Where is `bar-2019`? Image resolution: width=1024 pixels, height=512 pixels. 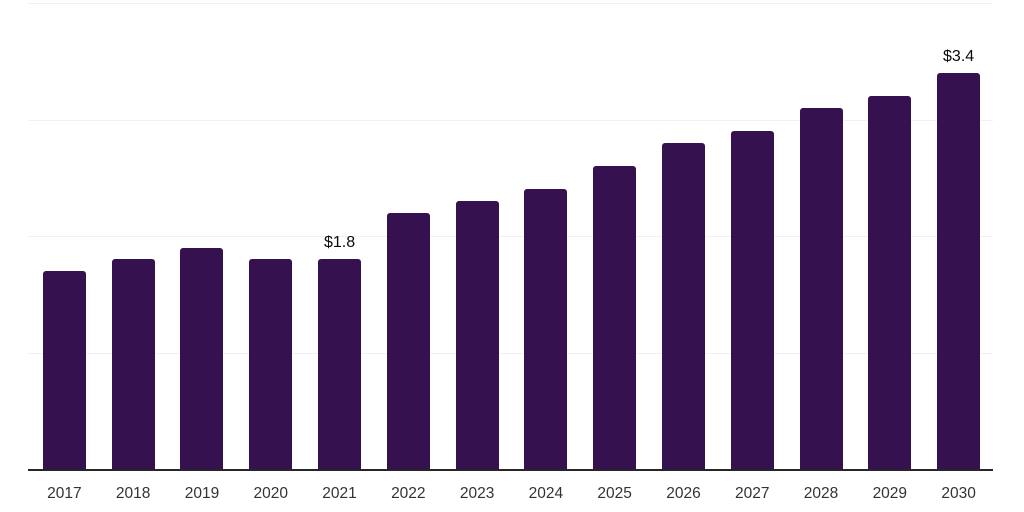 bar-2019 is located at coordinates (202, 358).